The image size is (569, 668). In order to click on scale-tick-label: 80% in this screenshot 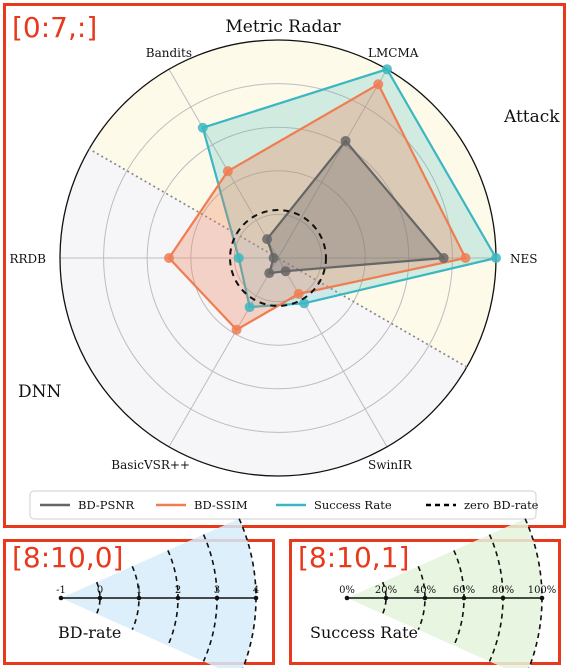, I will do `click(503, 590)`.